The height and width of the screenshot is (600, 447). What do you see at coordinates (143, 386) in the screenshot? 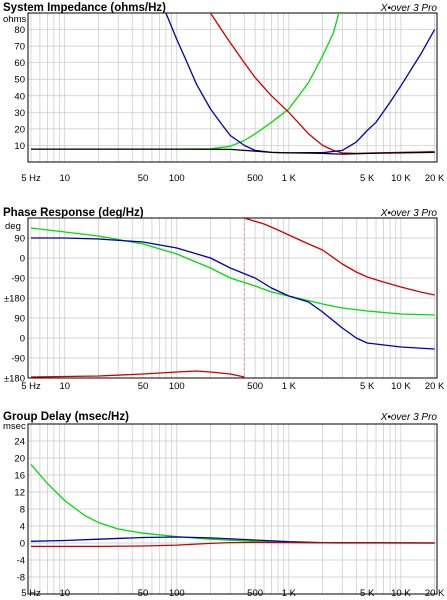
I see `phase-x-tick-label: 50` at bounding box center [143, 386].